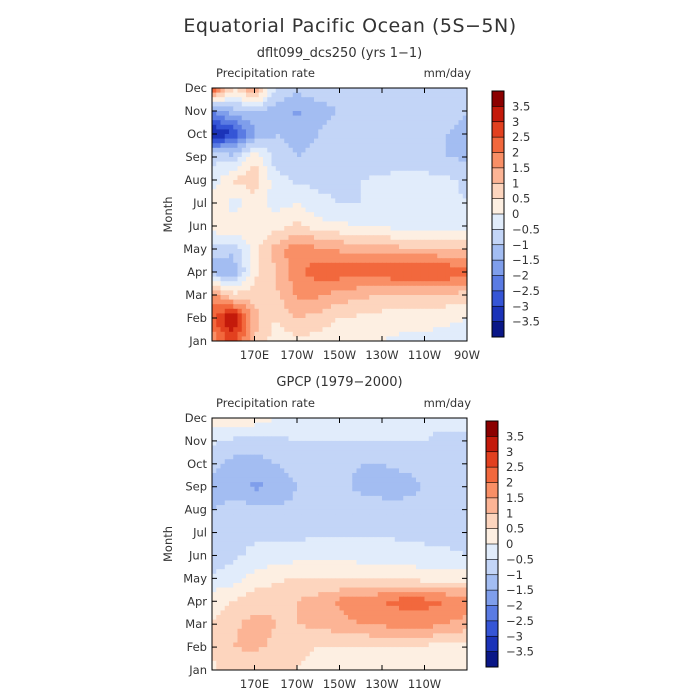 Image resolution: width=700 pixels, height=700 pixels. Describe the element at coordinates (467, 355) in the screenshot. I see `x-tick-label: 90W` at that location.